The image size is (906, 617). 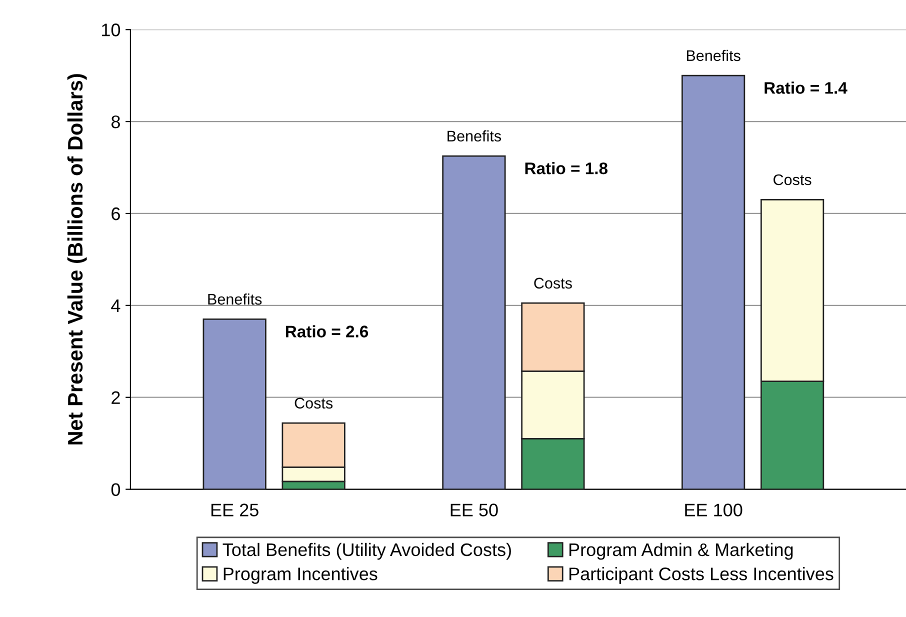 I want to click on x-tick-label: EE 25, so click(x=234, y=510).